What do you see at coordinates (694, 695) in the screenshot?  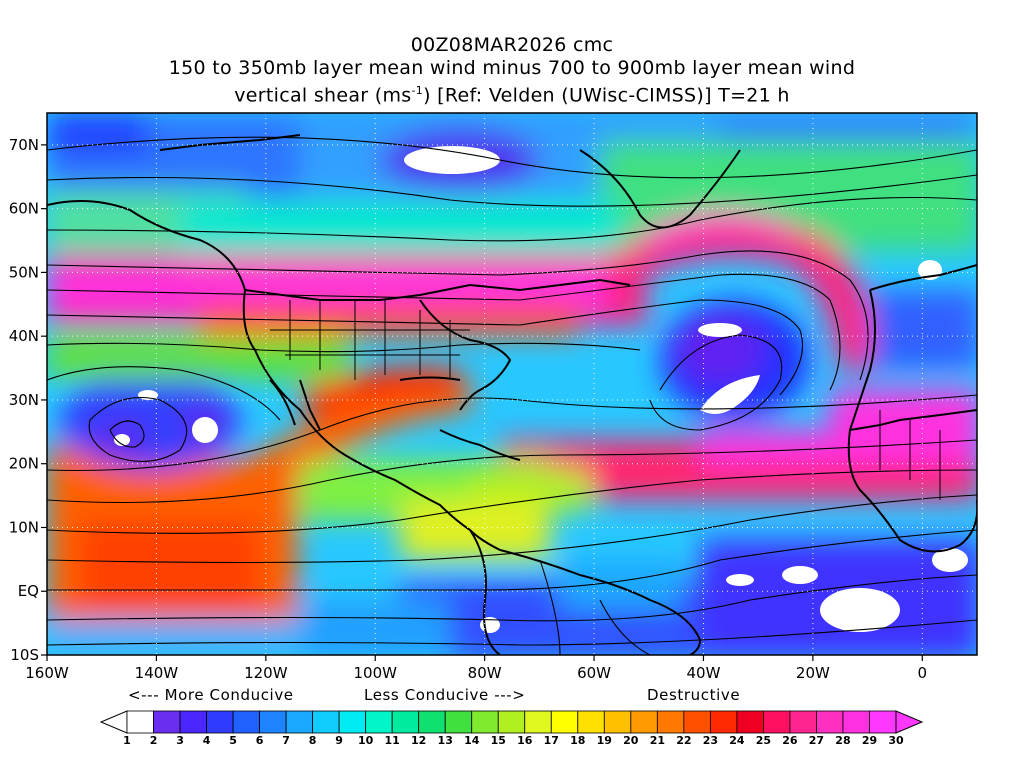 I see `destructive-label: Destructive` at bounding box center [694, 695].